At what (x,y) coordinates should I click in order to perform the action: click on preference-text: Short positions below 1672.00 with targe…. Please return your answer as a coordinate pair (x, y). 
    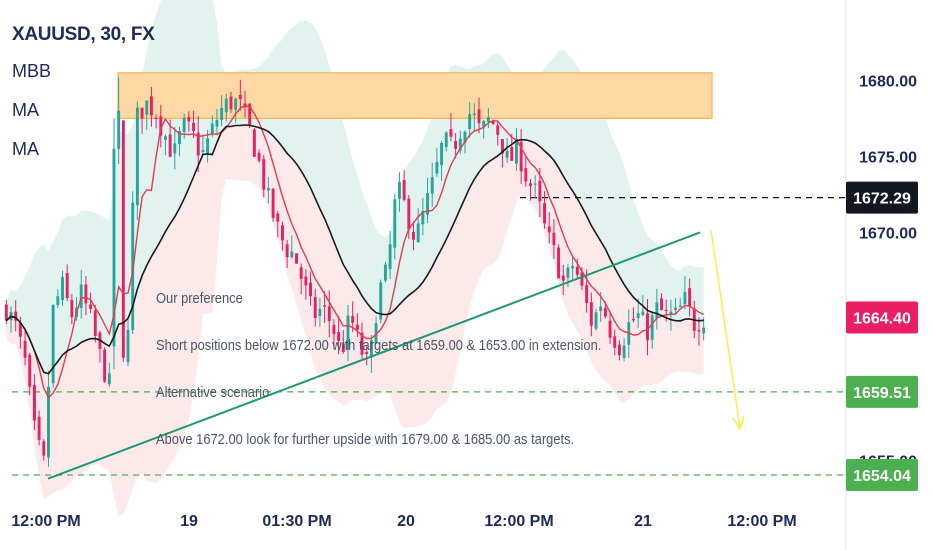
    Looking at the image, I should click on (379, 345).